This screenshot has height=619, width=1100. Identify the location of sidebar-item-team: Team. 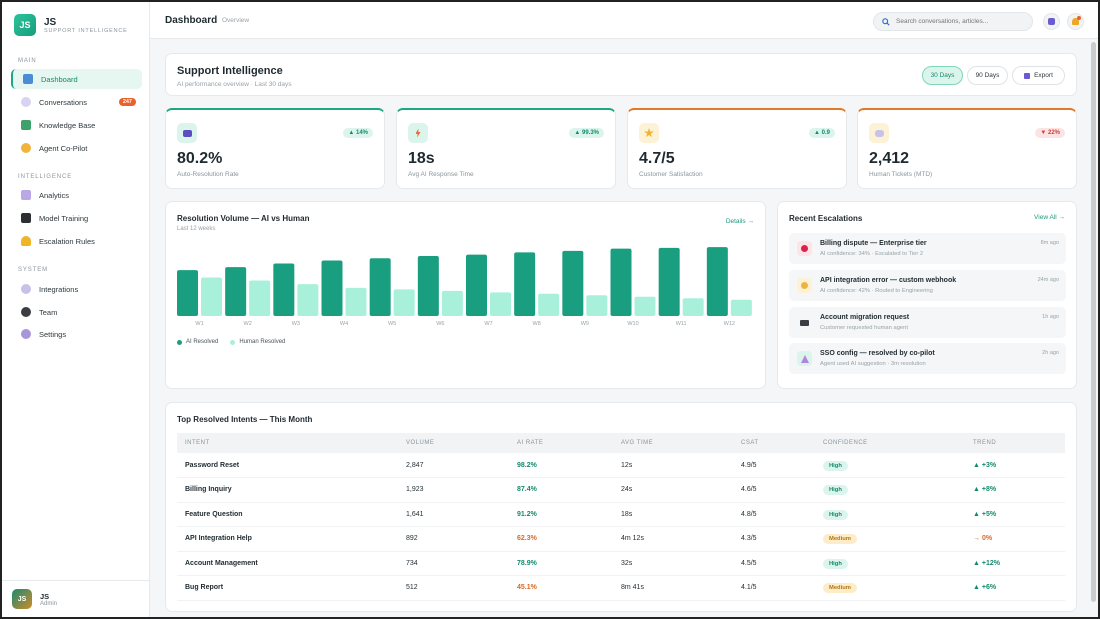
(76, 312).